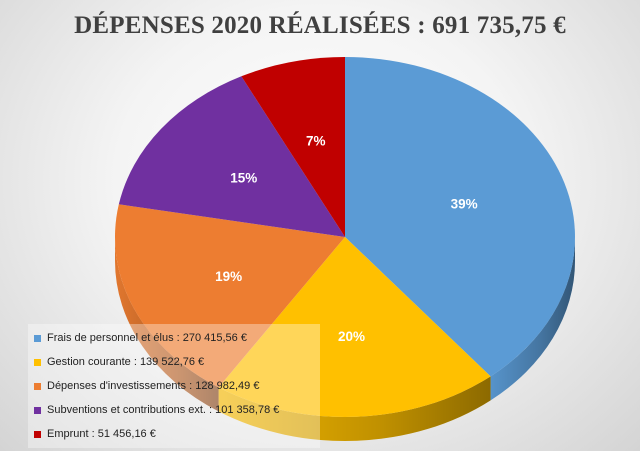 This screenshot has height=451, width=640. What do you see at coordinates (351, 336) in the screenshot?
I see `pie-percent-label: 20%` at bounding box center [351, 336].